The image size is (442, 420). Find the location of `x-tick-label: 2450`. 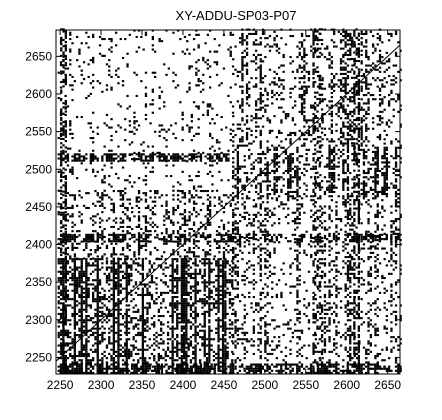

x-tick-label: 2450 is located at coordinates (224, 385).